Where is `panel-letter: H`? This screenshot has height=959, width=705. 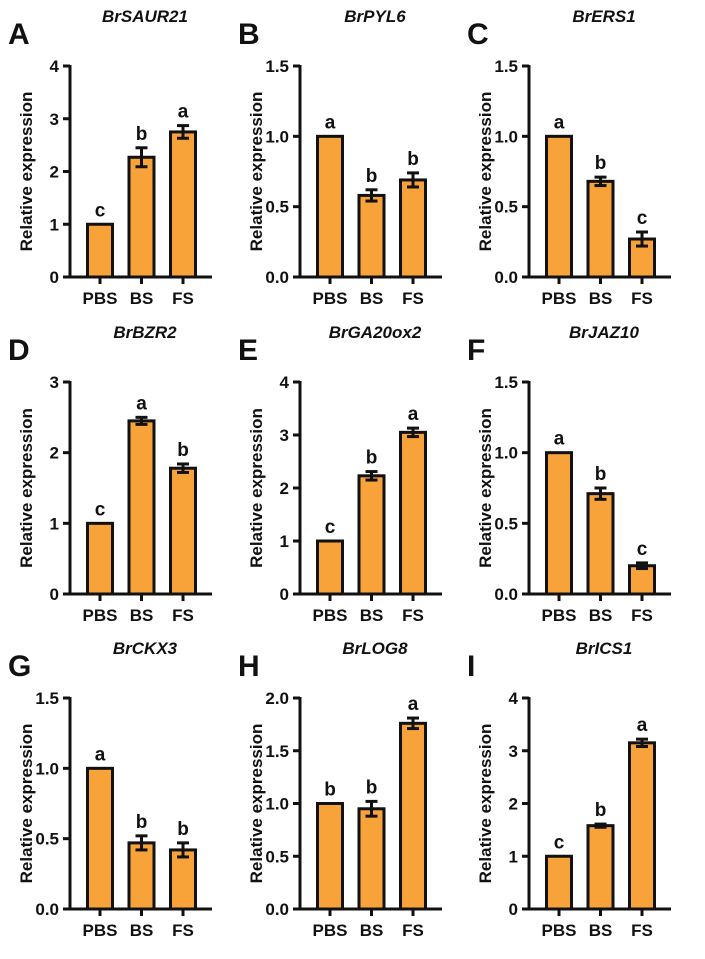 panel-letter: H is located at coordinates (249, 666).